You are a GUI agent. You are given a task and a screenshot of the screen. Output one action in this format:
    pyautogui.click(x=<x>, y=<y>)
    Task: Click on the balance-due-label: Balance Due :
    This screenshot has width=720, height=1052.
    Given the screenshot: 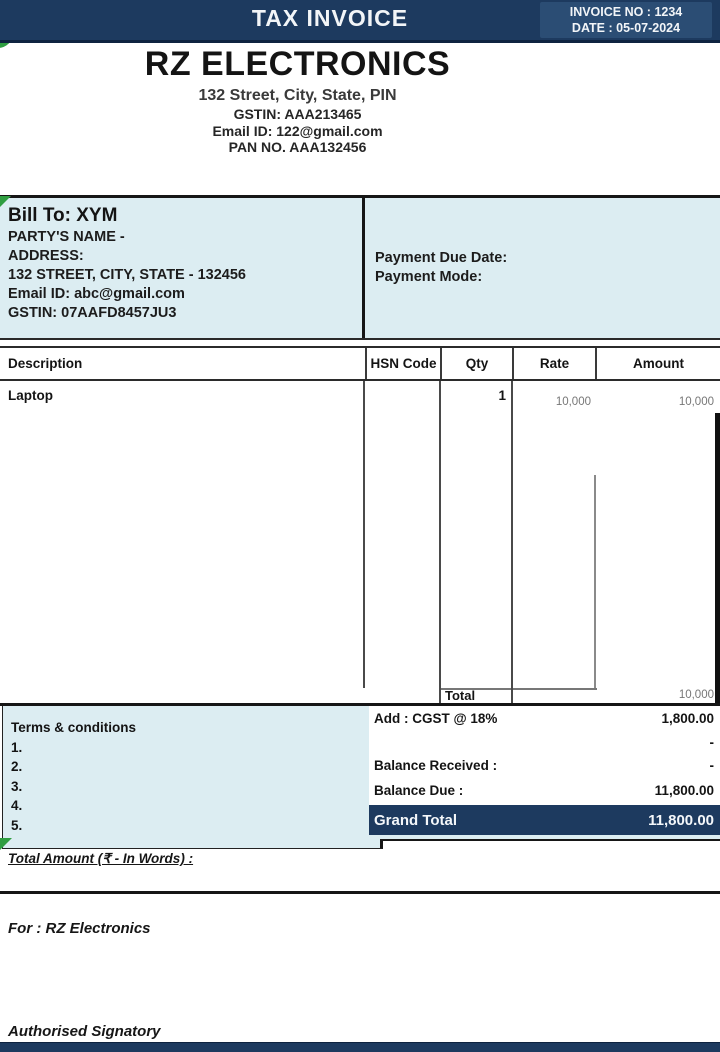 What is the action you would take?
    pyautogui.click(x=416, y=790)
    